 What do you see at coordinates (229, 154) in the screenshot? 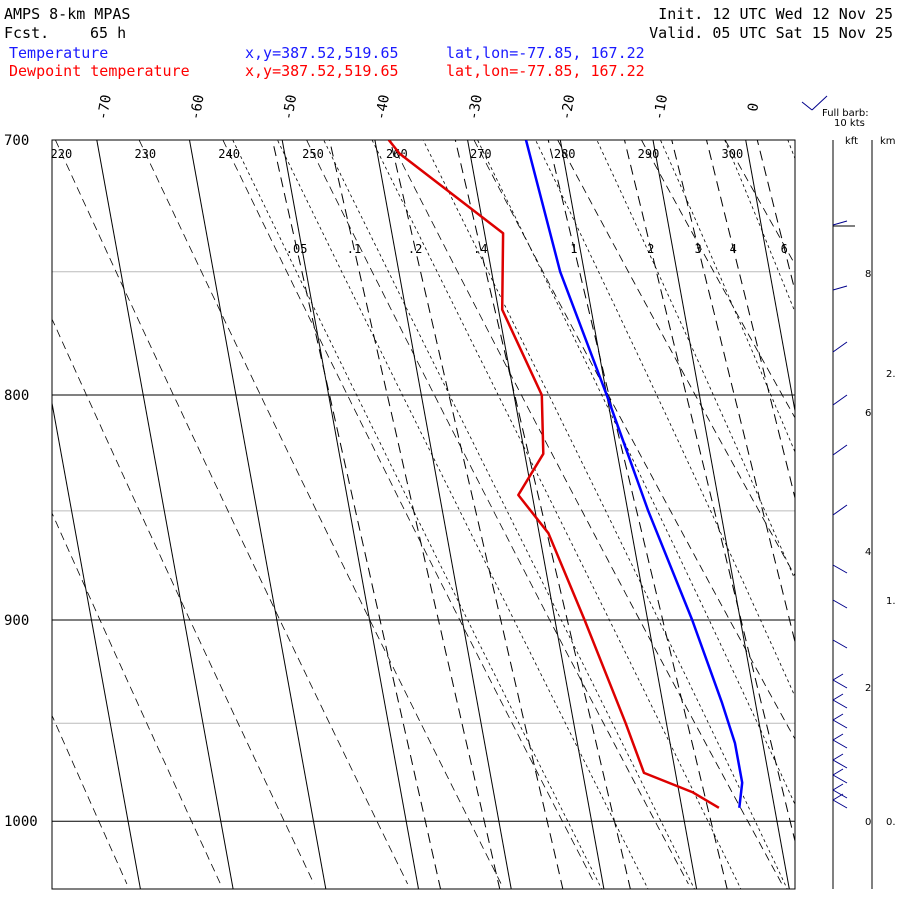
I see `theta-label: 240` at bounding box center [229, 154].